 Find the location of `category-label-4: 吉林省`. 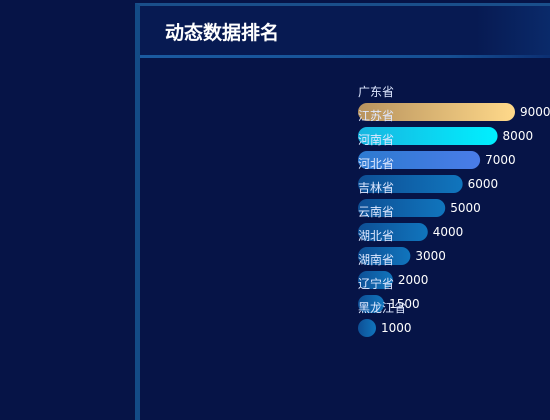

category-label-4: 吉林省 is located at coordinates (376, 188).